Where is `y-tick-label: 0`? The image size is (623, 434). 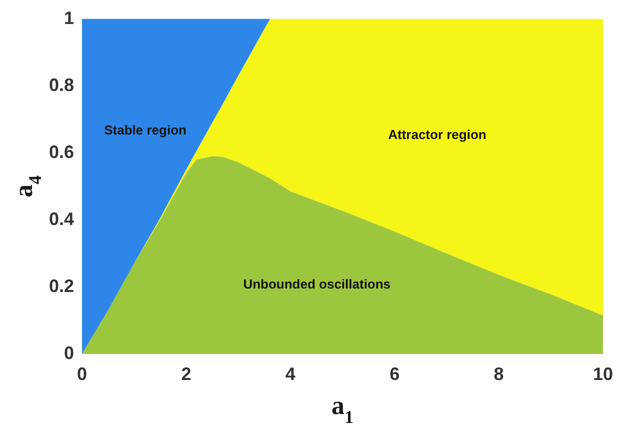 y-tick-label: 0 is located at coordinates (69, 352).